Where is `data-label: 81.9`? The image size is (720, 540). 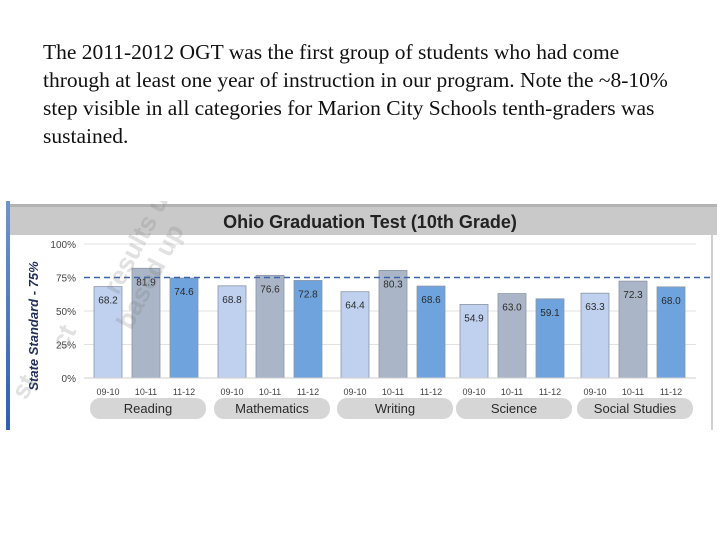
data-label: 81.9 is located at coordinates (146, 282).